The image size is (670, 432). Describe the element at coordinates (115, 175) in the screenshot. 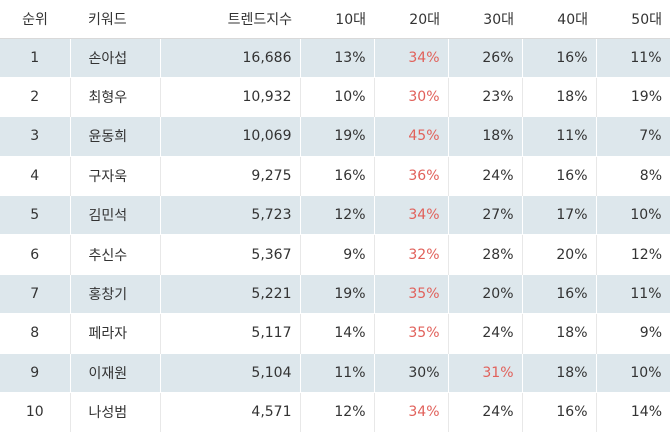

I see `keyword-cell: 구자욱` at that location.